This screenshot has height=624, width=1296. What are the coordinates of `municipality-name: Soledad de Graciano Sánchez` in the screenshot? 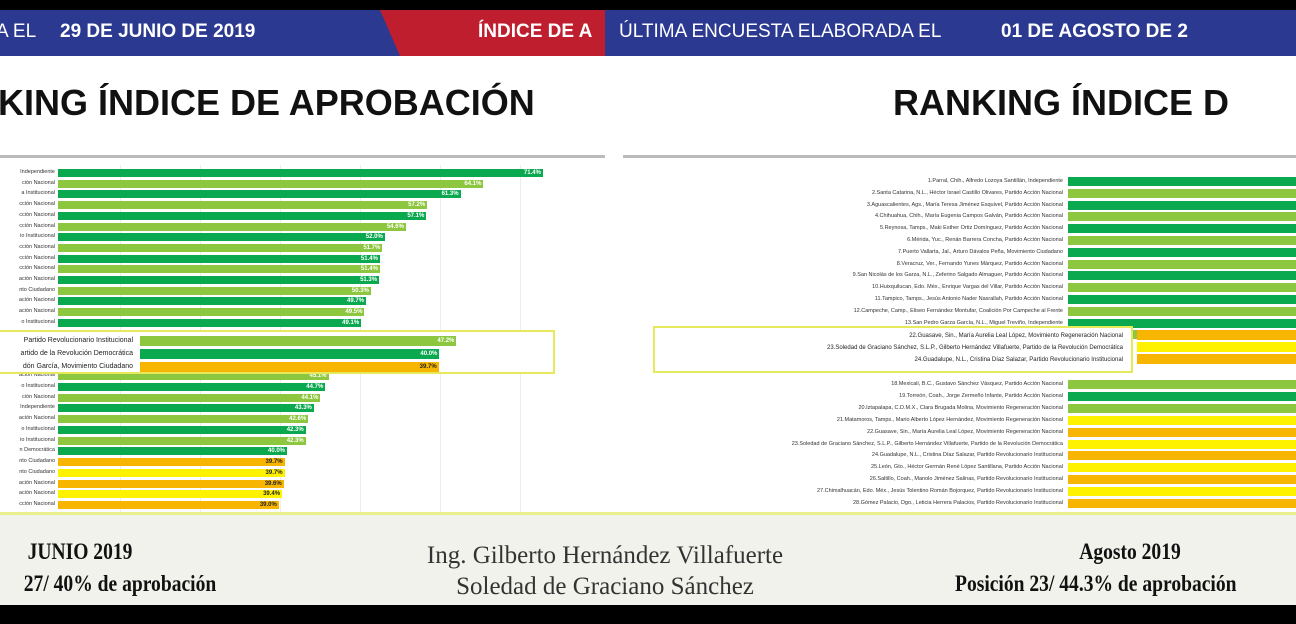 It's located at (605, 586).